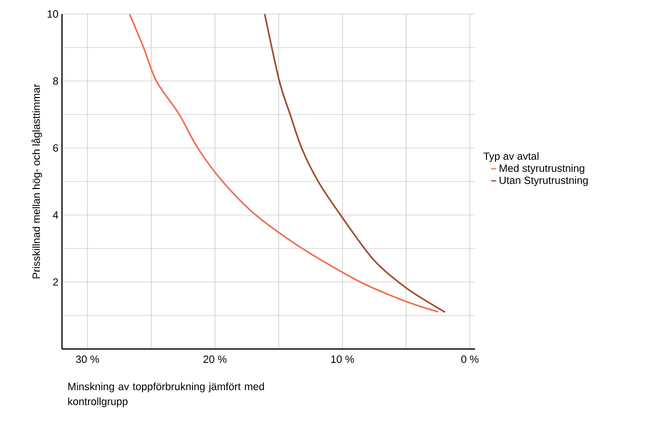 This screenshot has width=667, height=428. What do you see at coordinates (55, 215) in the screenshot?
I see `y-tick-label: 4` at bounding box center [55, 215].